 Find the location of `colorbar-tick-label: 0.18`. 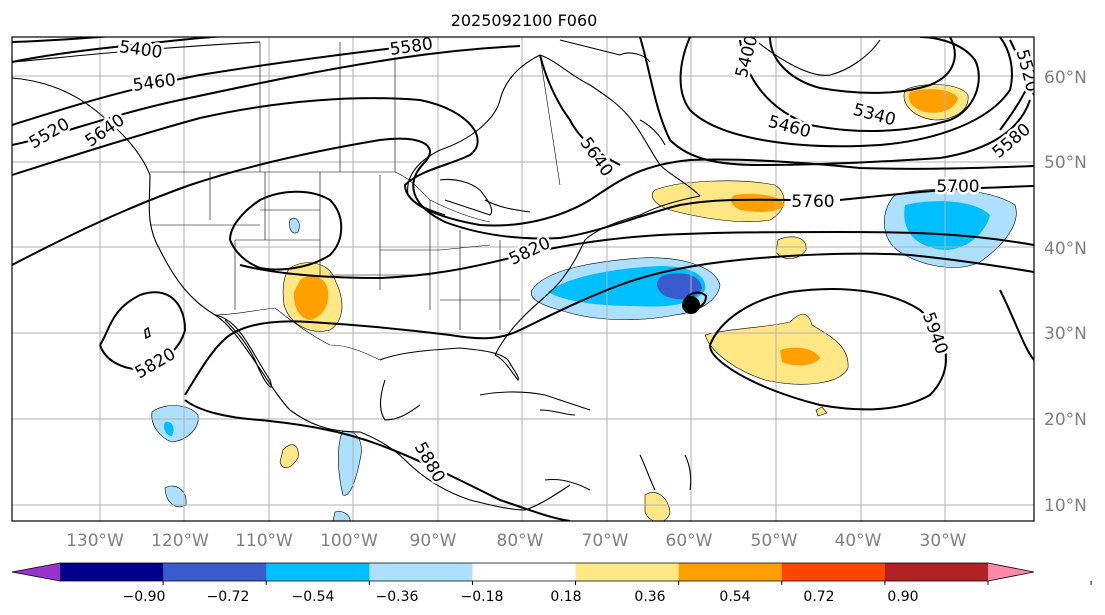

colorbar-tick-label: 0.18 is located at coordinates (565, 597).